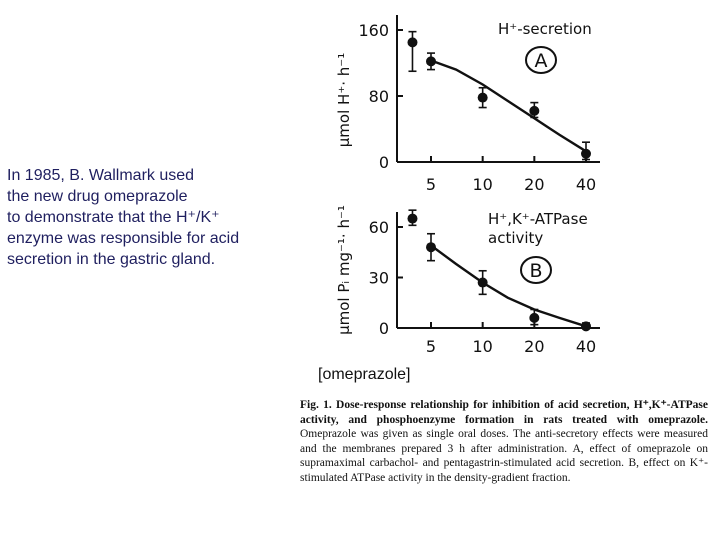 The width and height of the screenshot is (720, 540). What do you see at coordinates (113, 217) in the screenshot?
I see `intro-line: to demonstrate that the H⁺/K⁺` at bounding box center [113, 217].